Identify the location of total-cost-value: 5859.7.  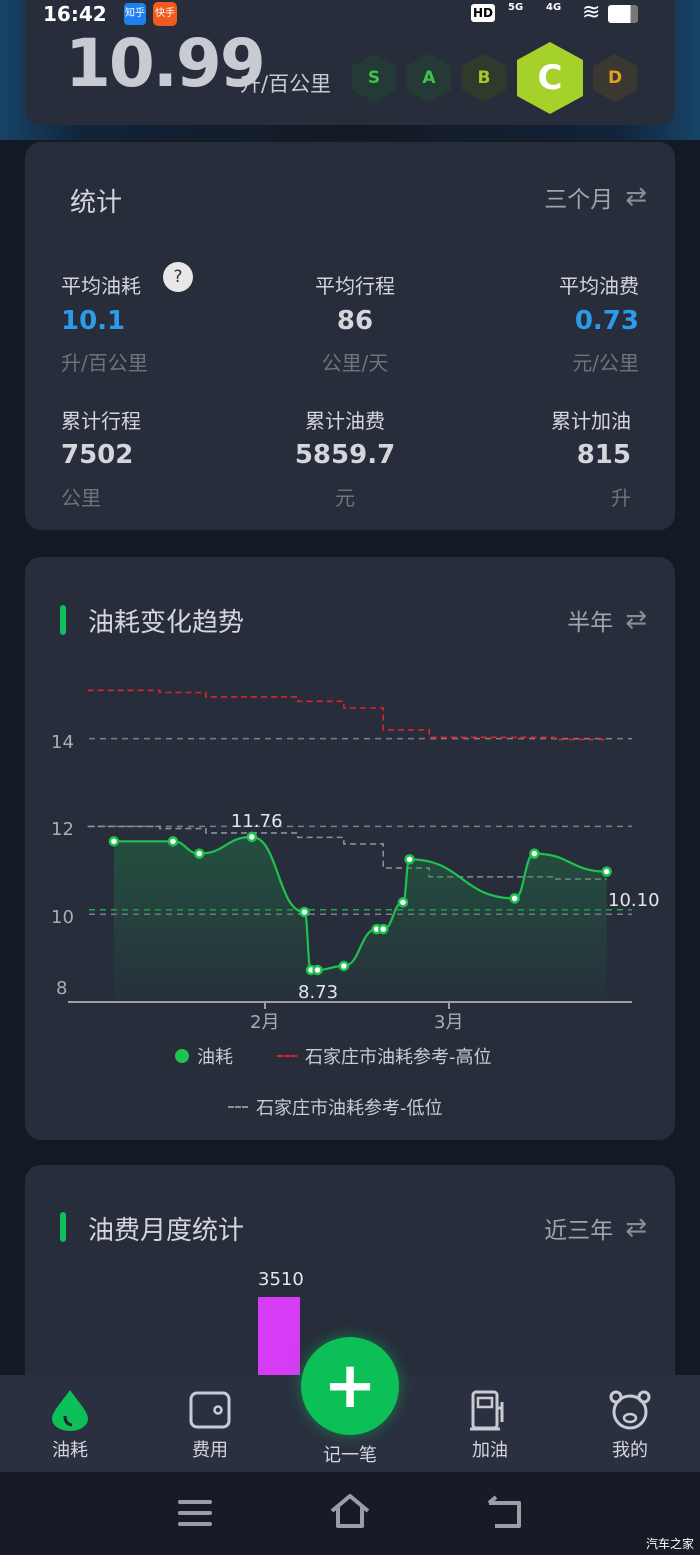
(345, 455).